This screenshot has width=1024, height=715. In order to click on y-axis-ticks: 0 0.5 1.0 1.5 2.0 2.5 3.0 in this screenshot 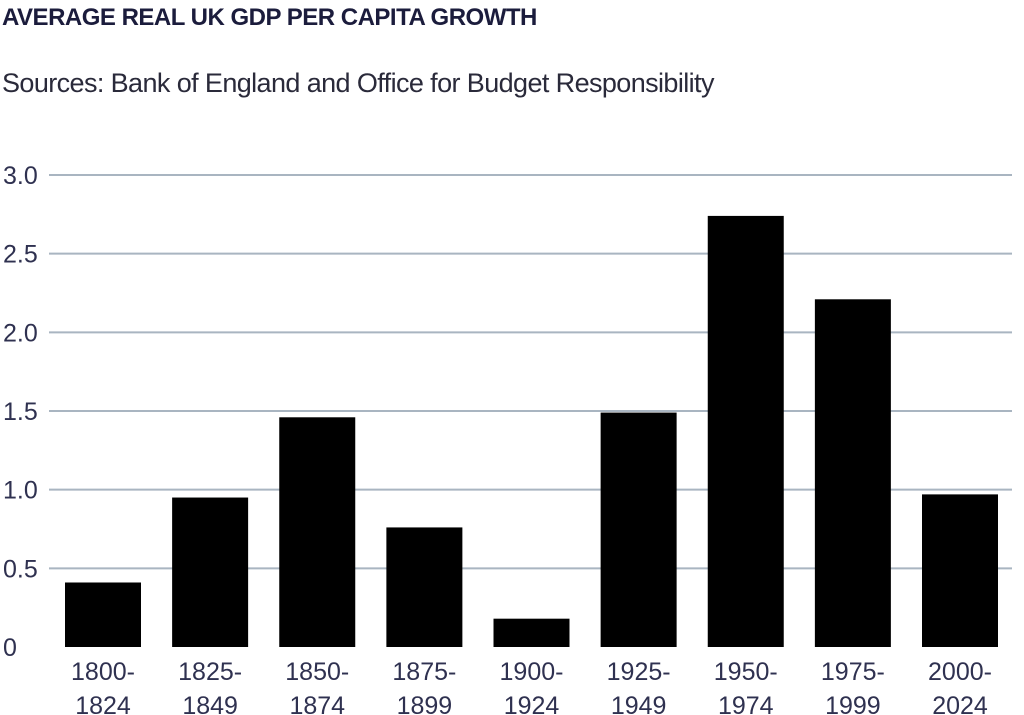, I will do `click(20, 412)`.